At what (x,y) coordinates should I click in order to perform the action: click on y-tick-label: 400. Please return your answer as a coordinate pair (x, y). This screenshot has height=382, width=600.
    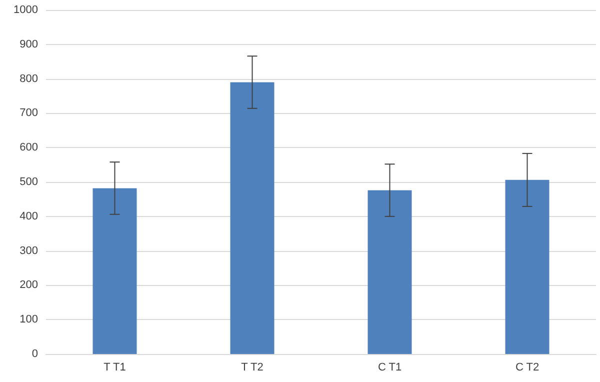
    Looking at the image, I should click on (29, 216).